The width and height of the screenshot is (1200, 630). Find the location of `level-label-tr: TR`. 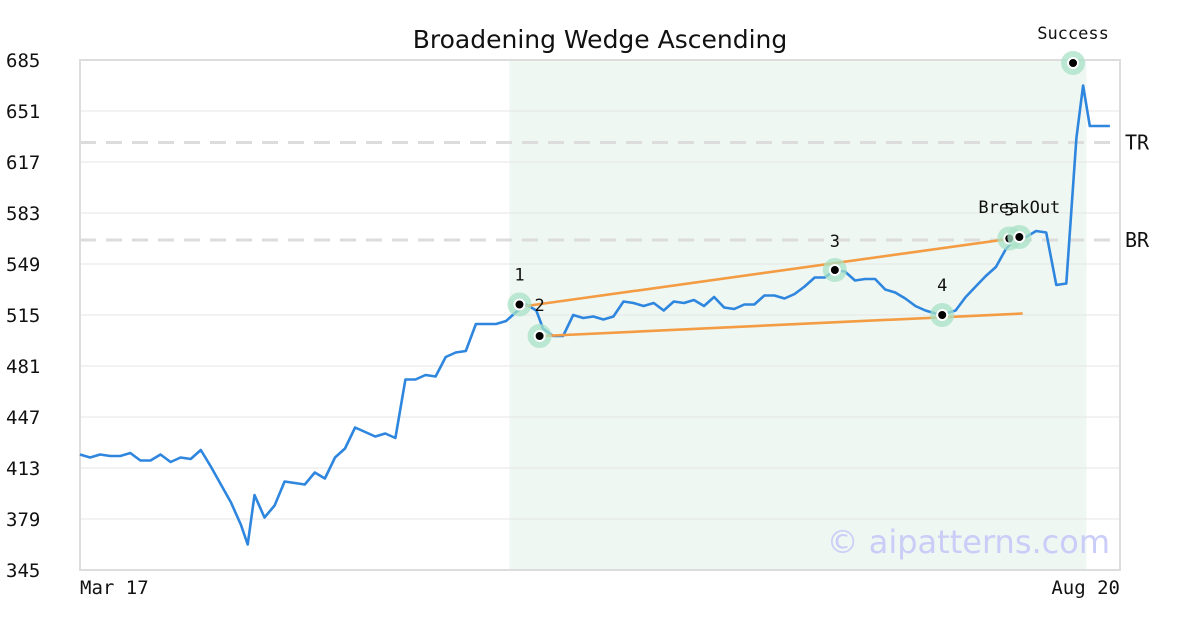

level-label-tr: TR is located at coordinates (1137, 143).